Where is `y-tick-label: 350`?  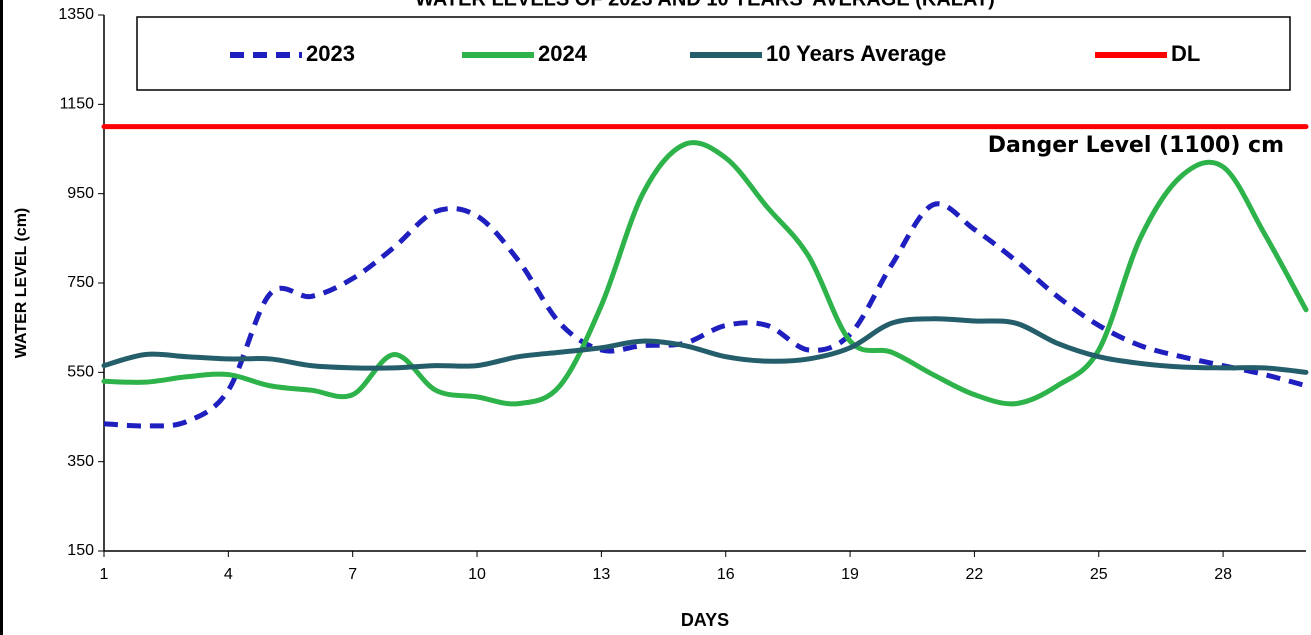 y-tick-label: 350 is located at coordinates (80, 461).